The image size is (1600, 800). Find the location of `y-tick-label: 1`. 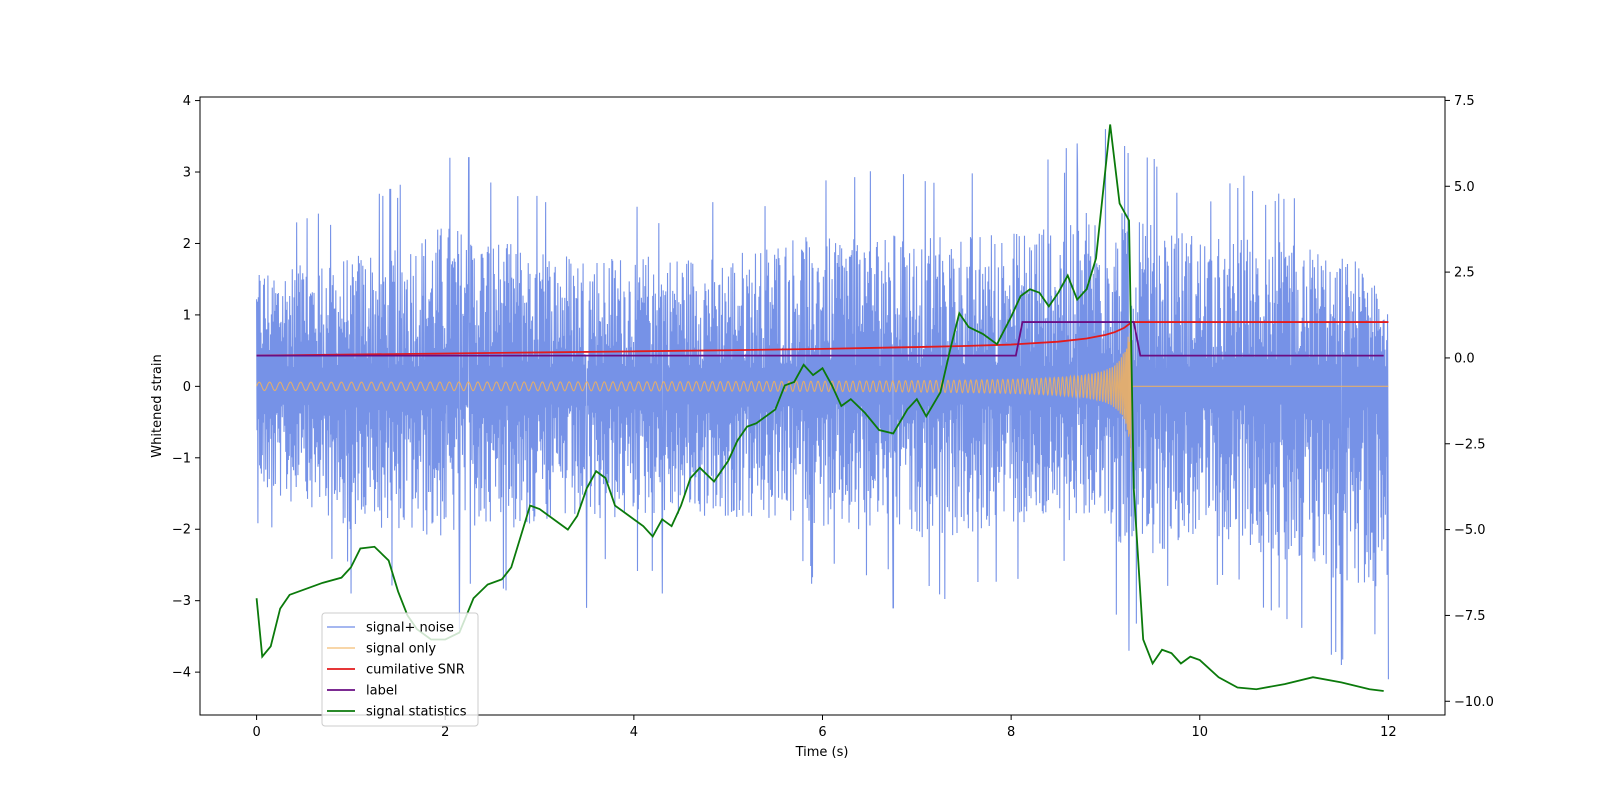

y-tick-label: 1 is located at coordinates (187, 315).